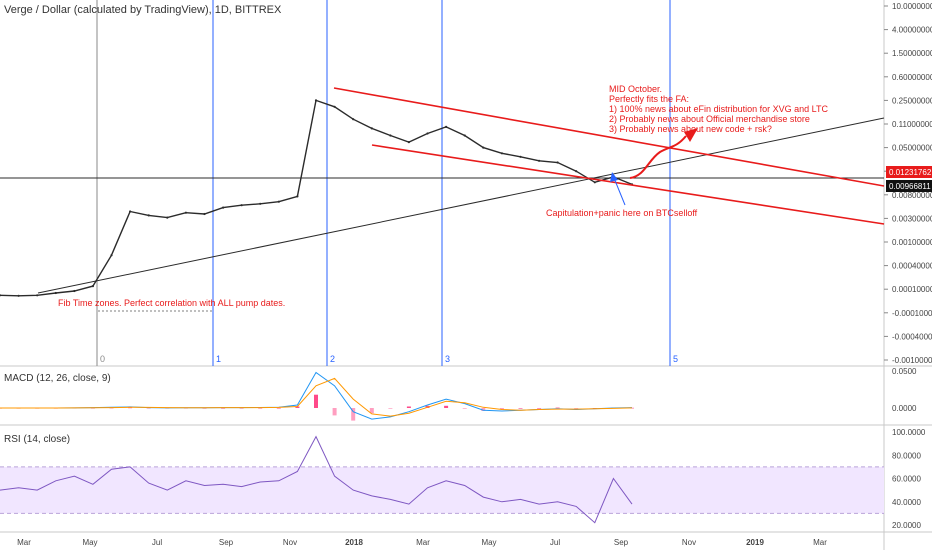 The image size is (932, 550). Describe the element at coordinates (649, 99) in the screenshot. I see `fa-line-2: Perfectly fits the FA:` at that location.